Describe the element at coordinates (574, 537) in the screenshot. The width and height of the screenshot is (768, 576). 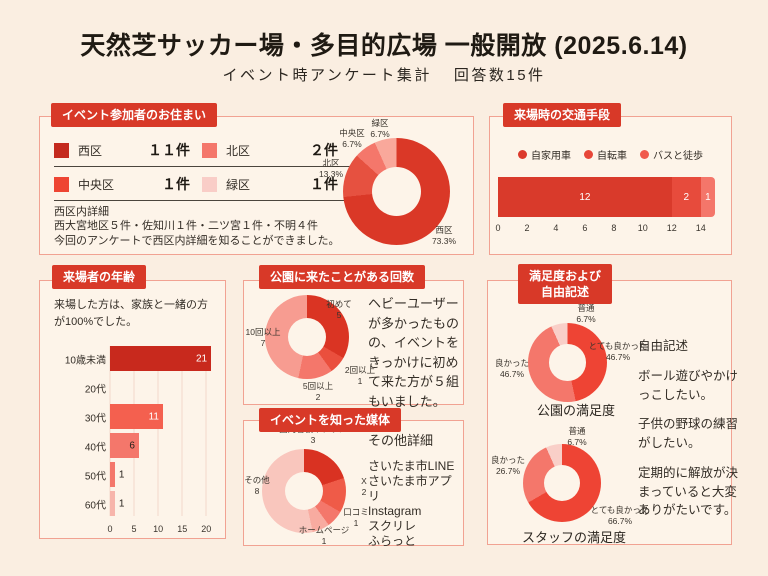
I see `staff-satisfaction-caption: スタッフの満足度` at that location.